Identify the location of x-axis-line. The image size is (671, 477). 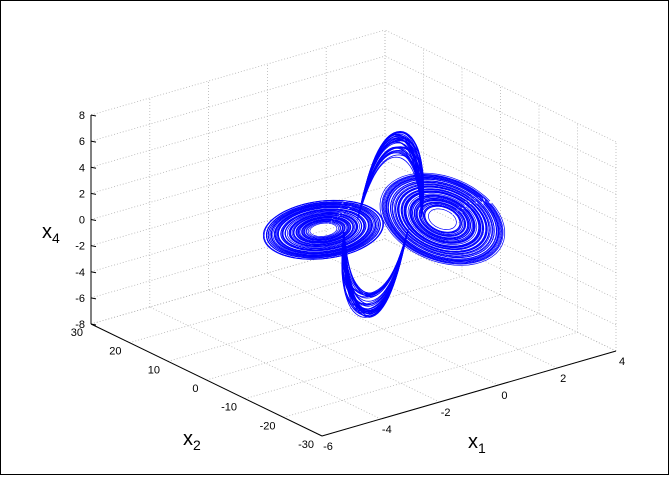
(469, 393).